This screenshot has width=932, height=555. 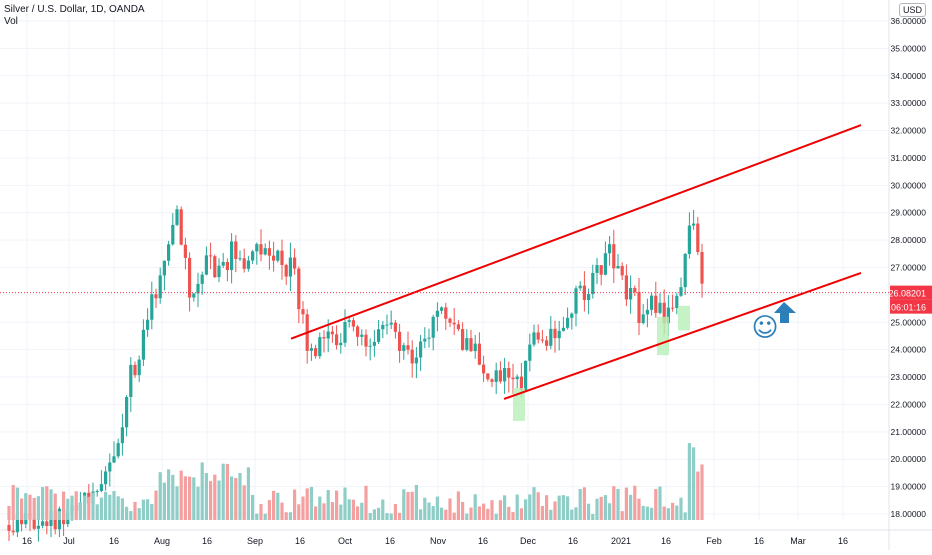 I want to click on currency-badge: USD, so click(x=912, y=10).